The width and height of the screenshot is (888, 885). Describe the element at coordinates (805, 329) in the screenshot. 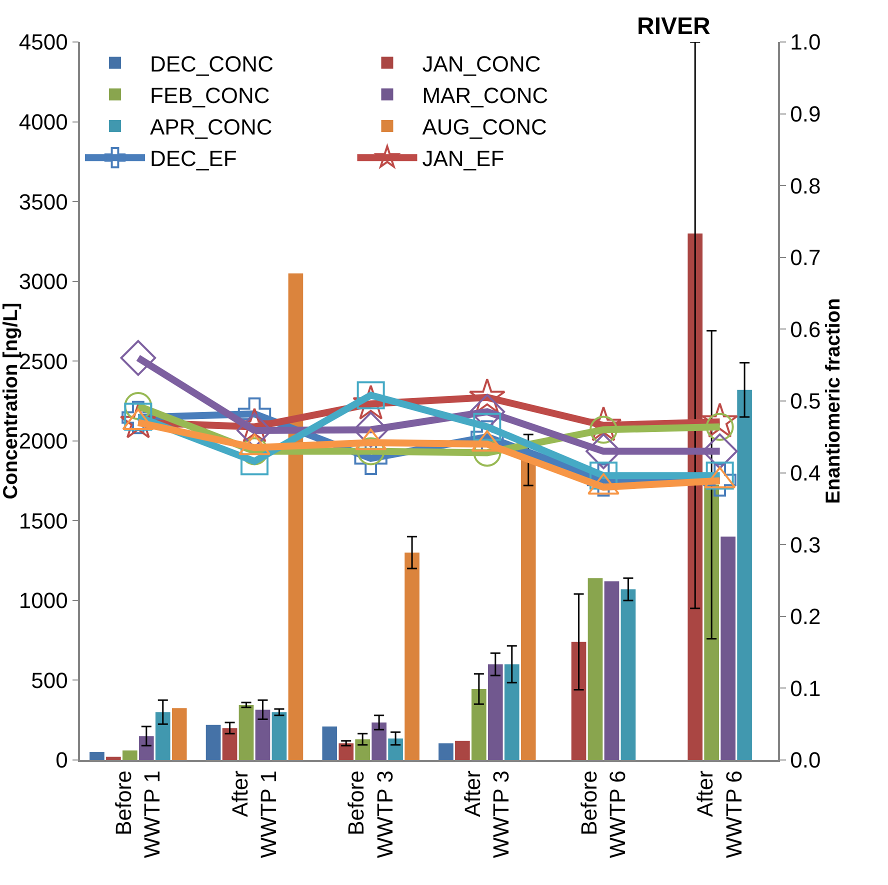

I see `y2-tick-label: 0.6` at that location.